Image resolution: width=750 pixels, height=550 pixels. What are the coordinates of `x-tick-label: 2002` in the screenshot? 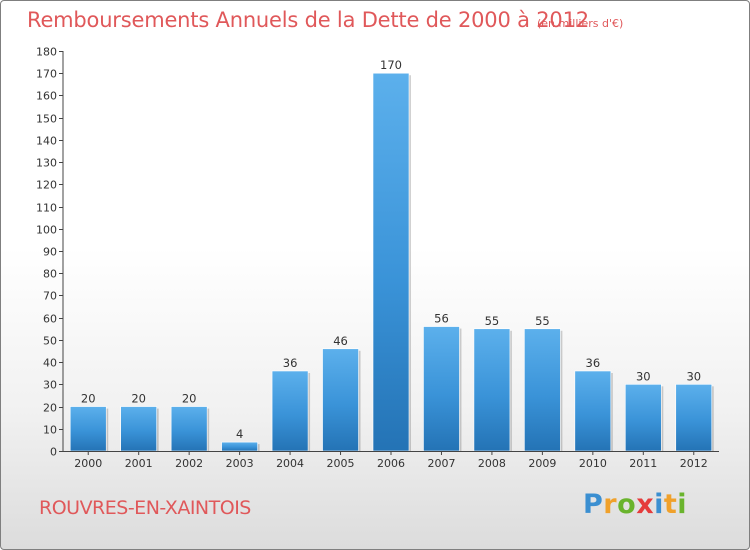 It's located at (189, 463).